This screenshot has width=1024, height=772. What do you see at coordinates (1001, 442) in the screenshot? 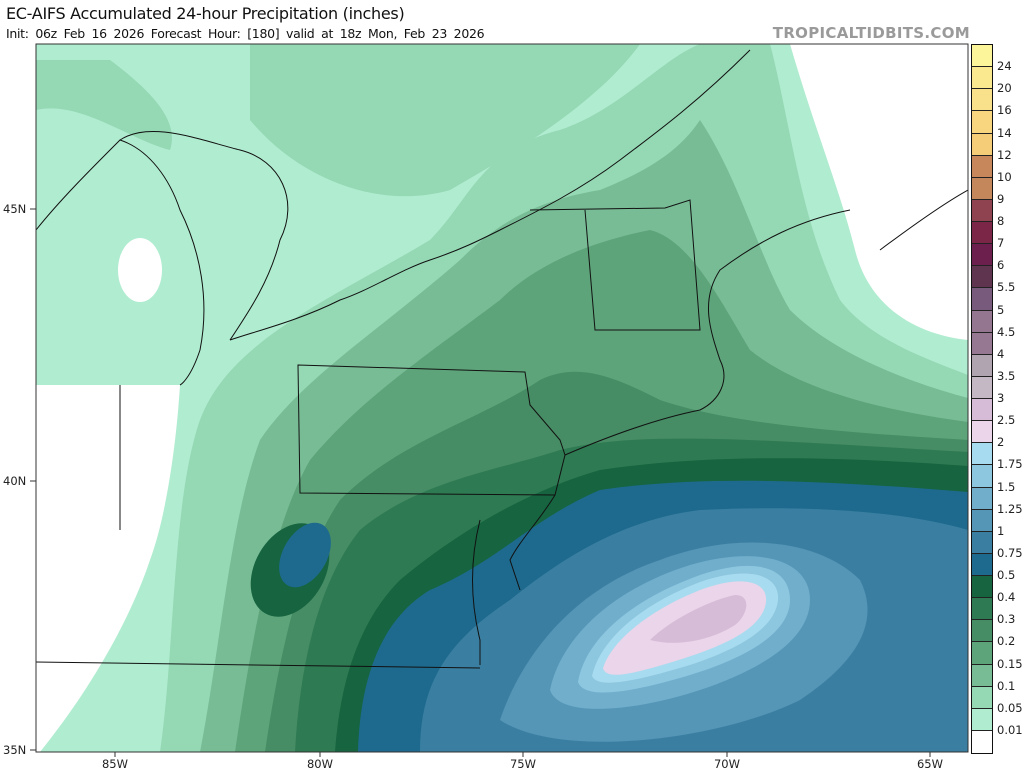
I see `colorbar-label: 2` at bounding box center [1001, 442].